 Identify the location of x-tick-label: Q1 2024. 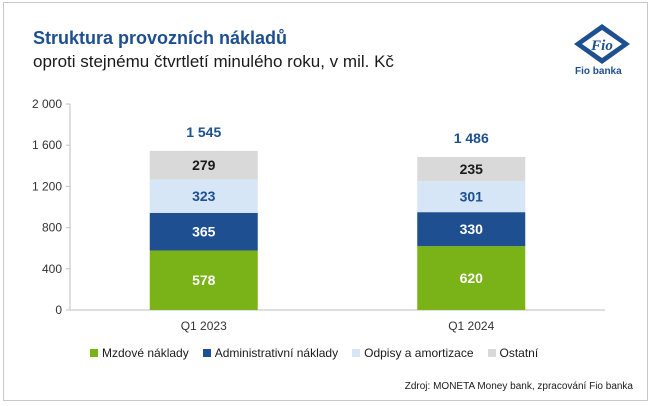
(471, 326).